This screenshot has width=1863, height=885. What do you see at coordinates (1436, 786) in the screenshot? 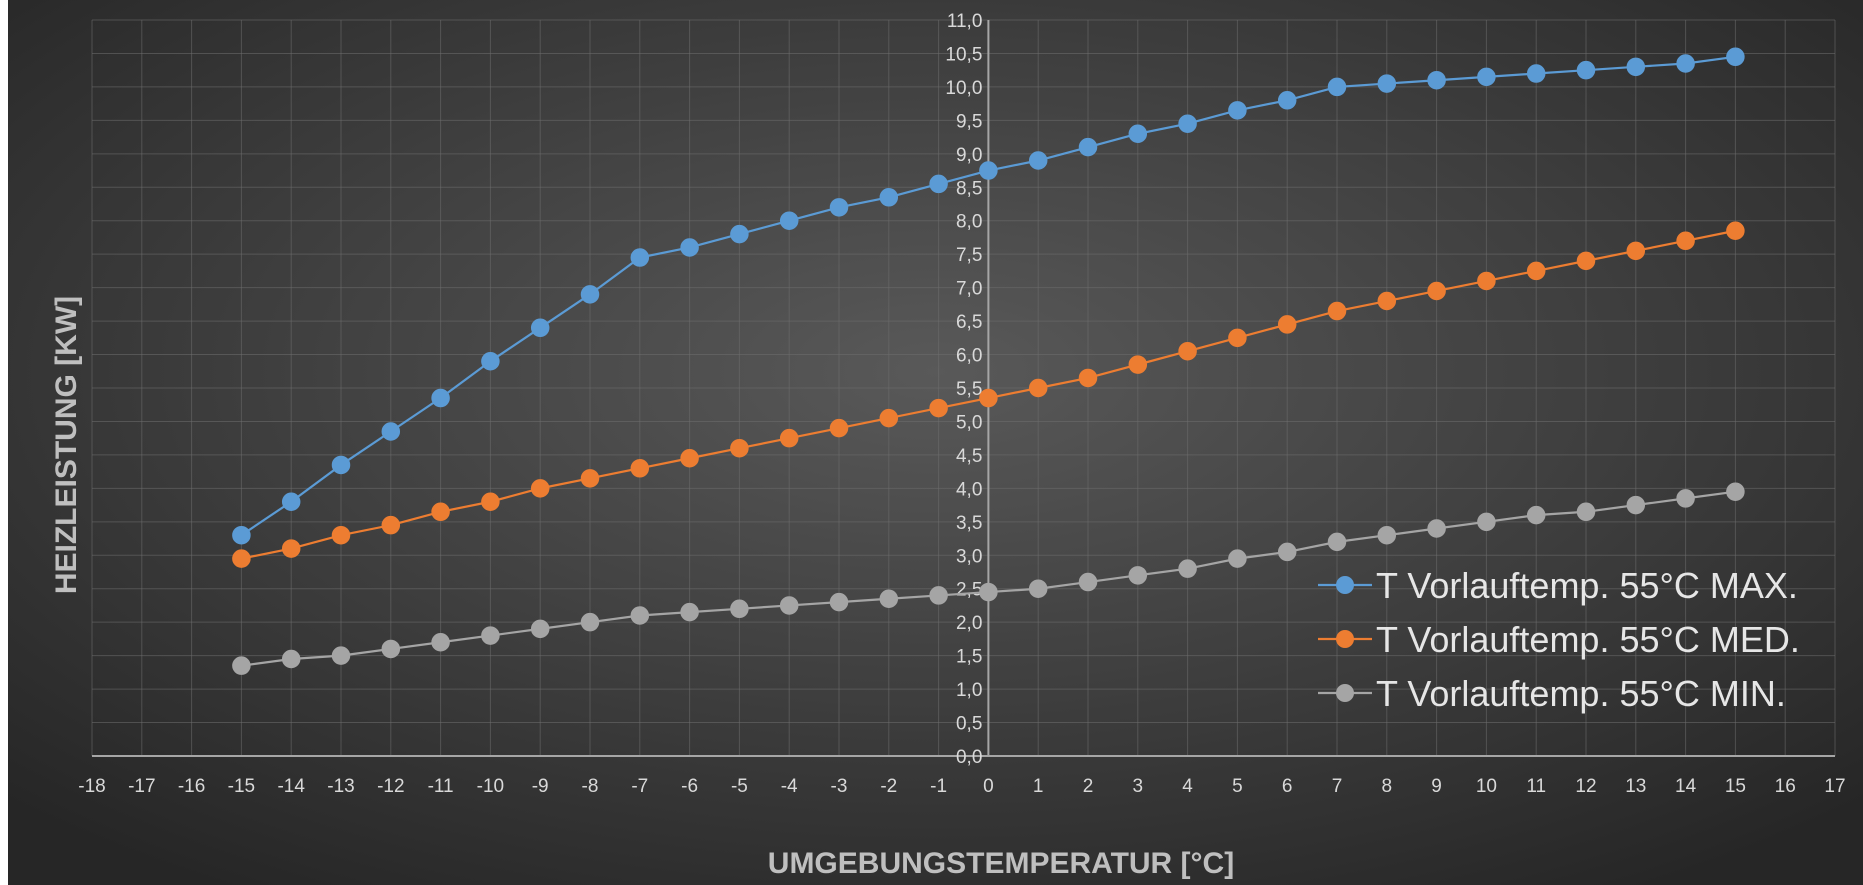
I see `x-tick-label: 9` at bounding box center [1436, 786].